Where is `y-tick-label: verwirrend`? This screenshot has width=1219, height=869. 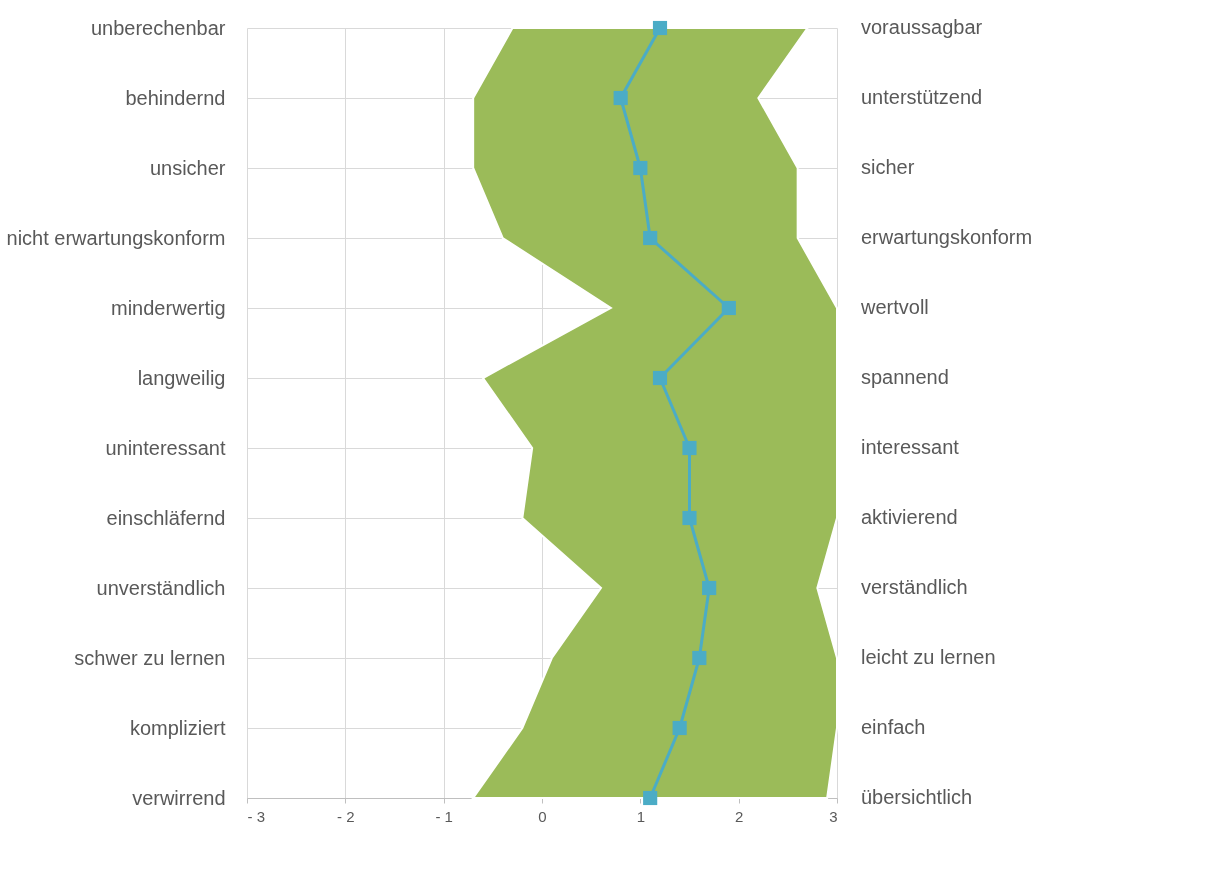 y-tick-label: verwirrend is located at coordinates (179, 797).